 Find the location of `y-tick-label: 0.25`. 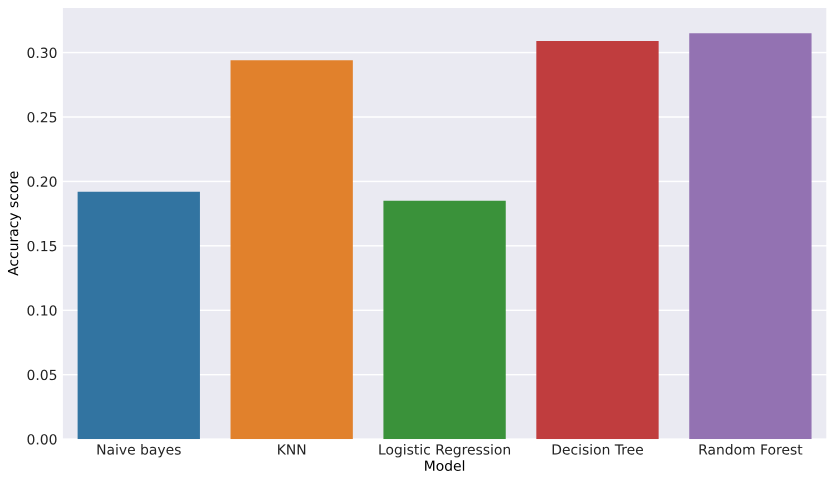

y-tick-label: 0.25 is located at coordinates (41, 117).